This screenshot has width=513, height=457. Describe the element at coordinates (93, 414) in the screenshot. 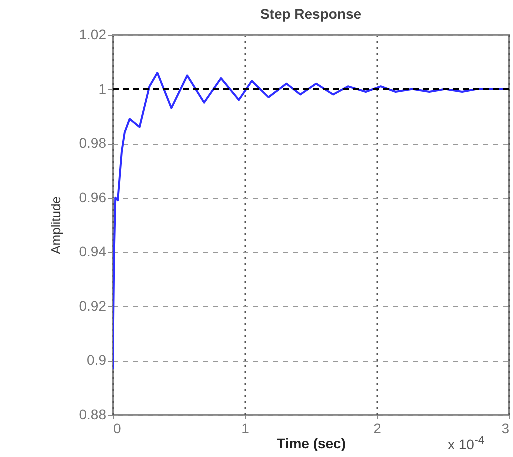

I see `y-tick-label: 0.88` at that location.